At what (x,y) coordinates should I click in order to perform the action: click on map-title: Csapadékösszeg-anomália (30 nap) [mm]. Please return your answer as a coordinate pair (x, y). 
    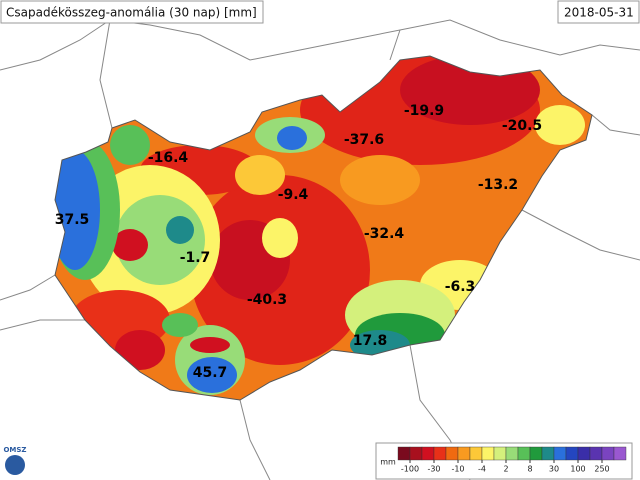
    Looking at the image, I should click on (131, 13).